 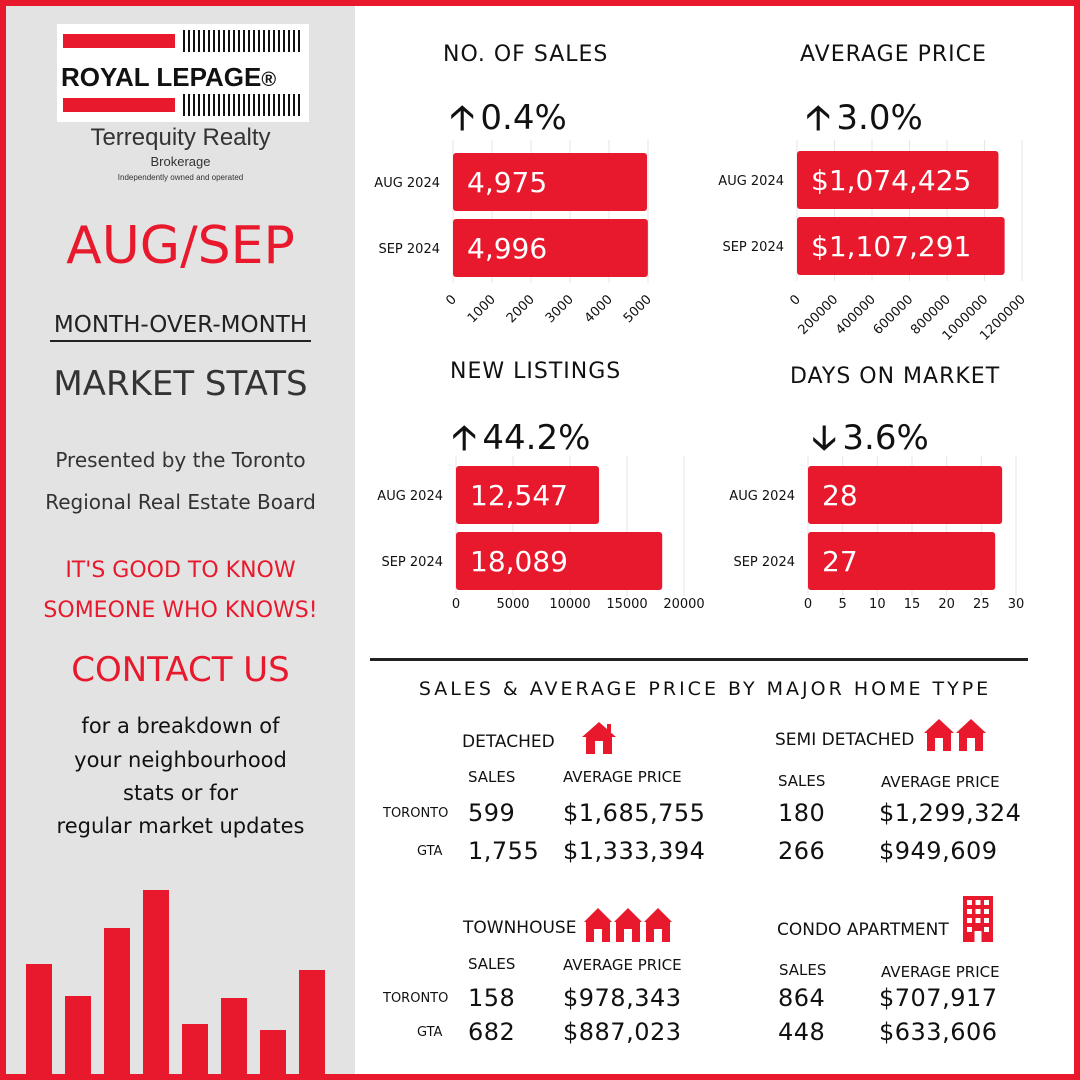 I want to click on detached-sales-header: SALES, so click(x=492, y=777).